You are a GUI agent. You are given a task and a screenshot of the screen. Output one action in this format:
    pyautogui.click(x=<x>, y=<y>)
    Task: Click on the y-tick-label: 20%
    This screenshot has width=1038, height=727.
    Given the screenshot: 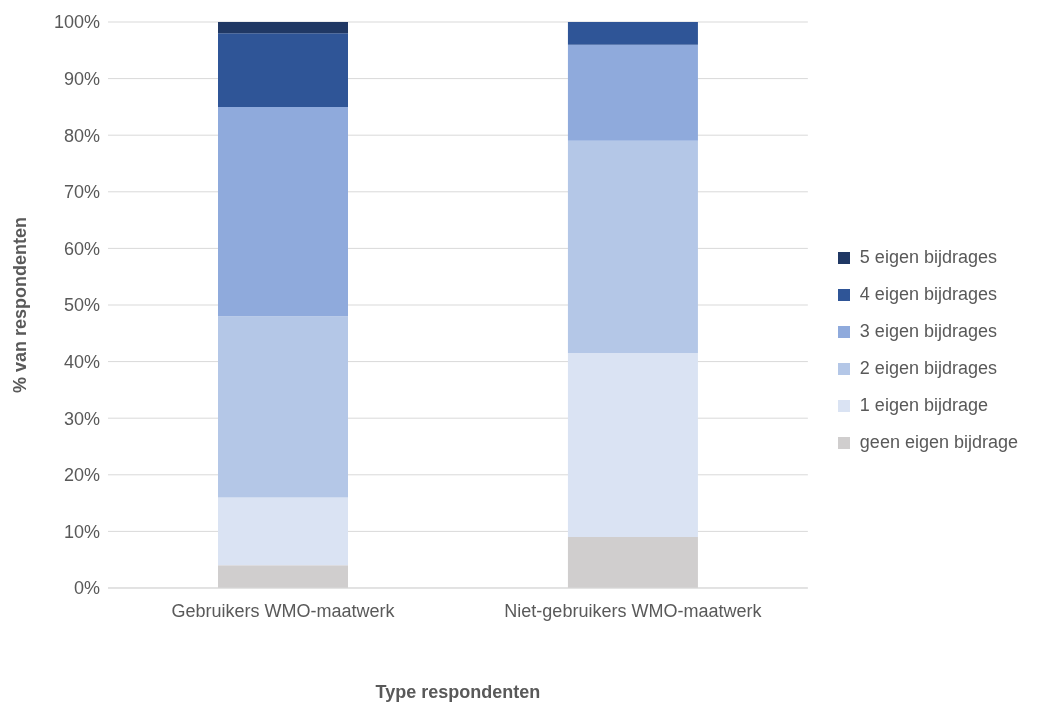 What is the action you would take?
    pyautogui.click(x=81, y=475)
    